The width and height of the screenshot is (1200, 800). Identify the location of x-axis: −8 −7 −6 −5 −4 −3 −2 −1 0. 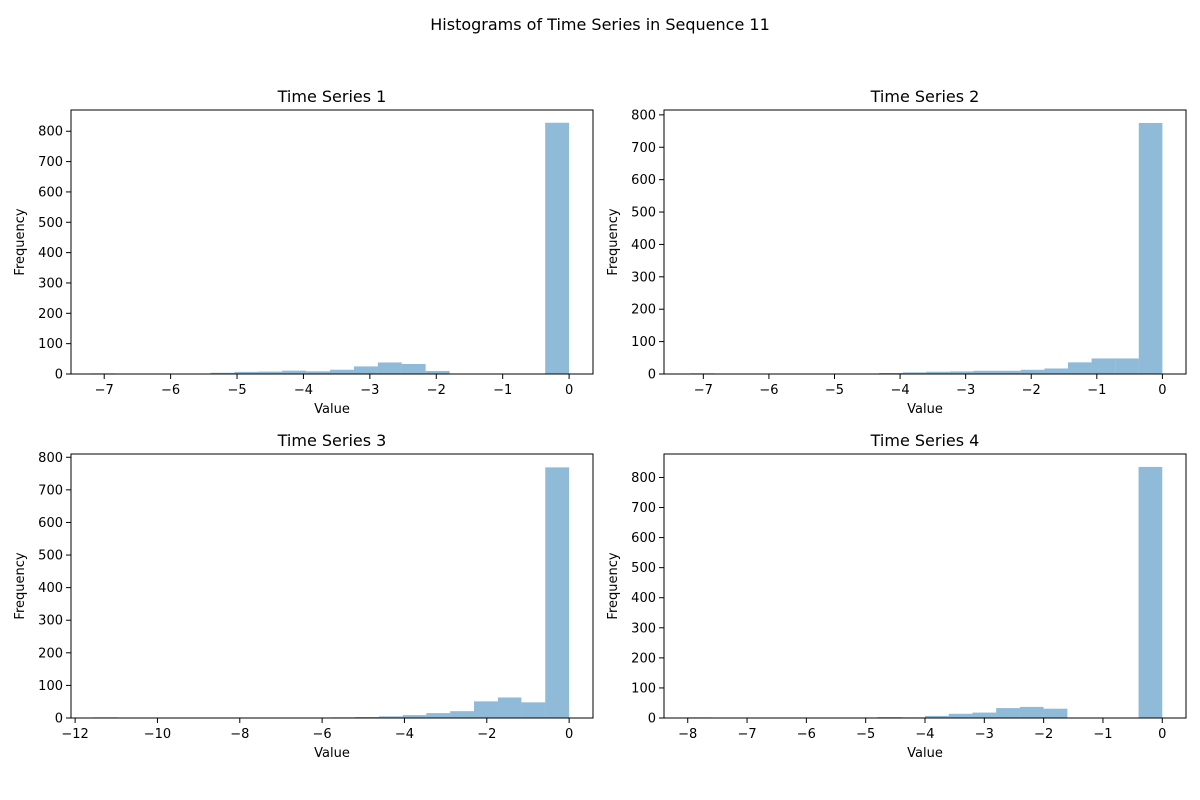
(922, 730).